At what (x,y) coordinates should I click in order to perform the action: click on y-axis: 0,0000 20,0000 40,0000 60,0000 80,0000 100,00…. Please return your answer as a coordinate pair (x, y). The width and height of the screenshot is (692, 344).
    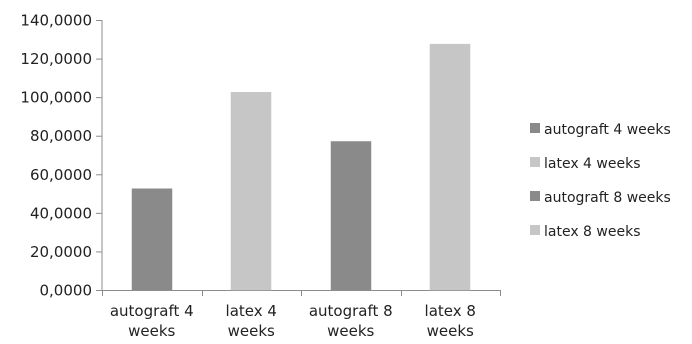
    Looking at the image, I should click on (61, 156).